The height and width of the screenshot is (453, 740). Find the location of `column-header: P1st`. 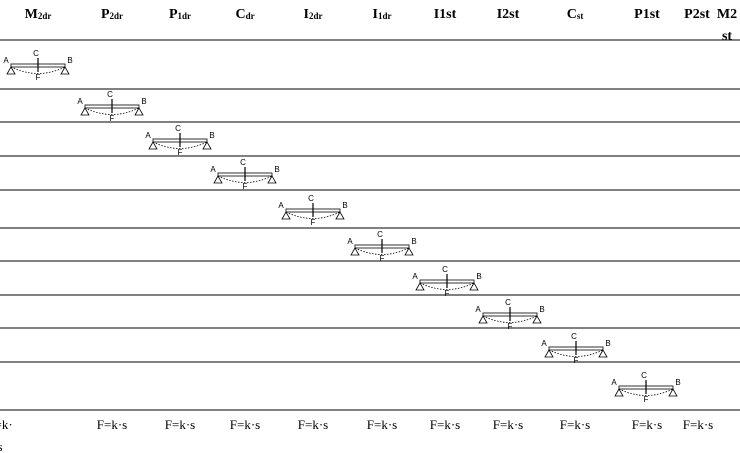

column-header: P1st is located at coordinates (647, 15).